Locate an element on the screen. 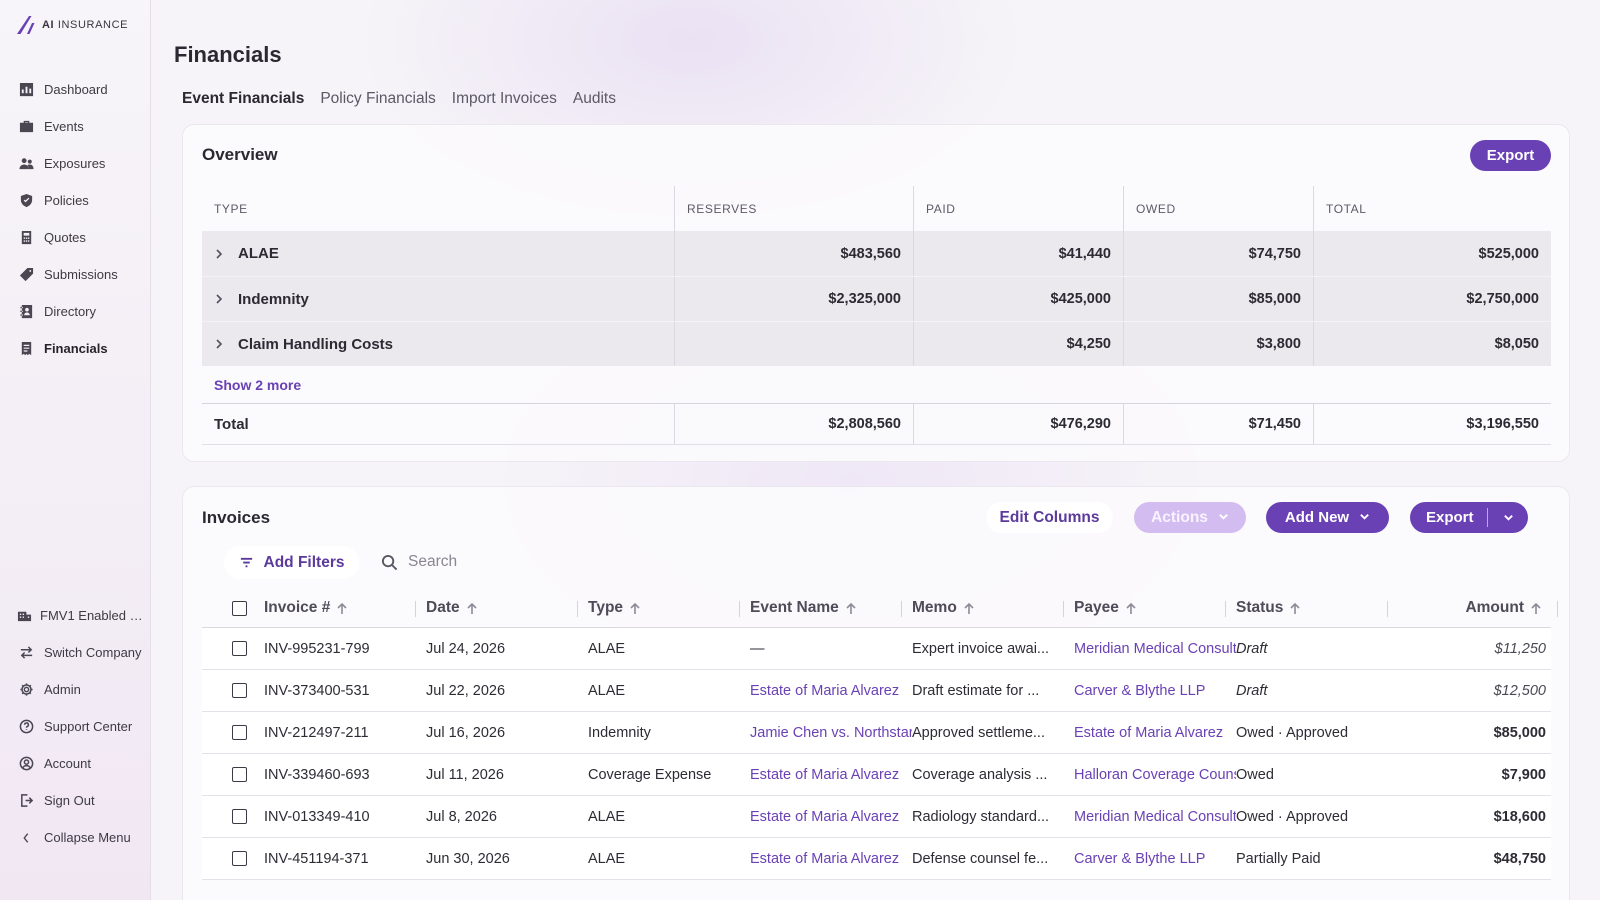 Image resolution: width=1600 pixels, height=900 pixels. search-input is located at coordinates (528, 562).